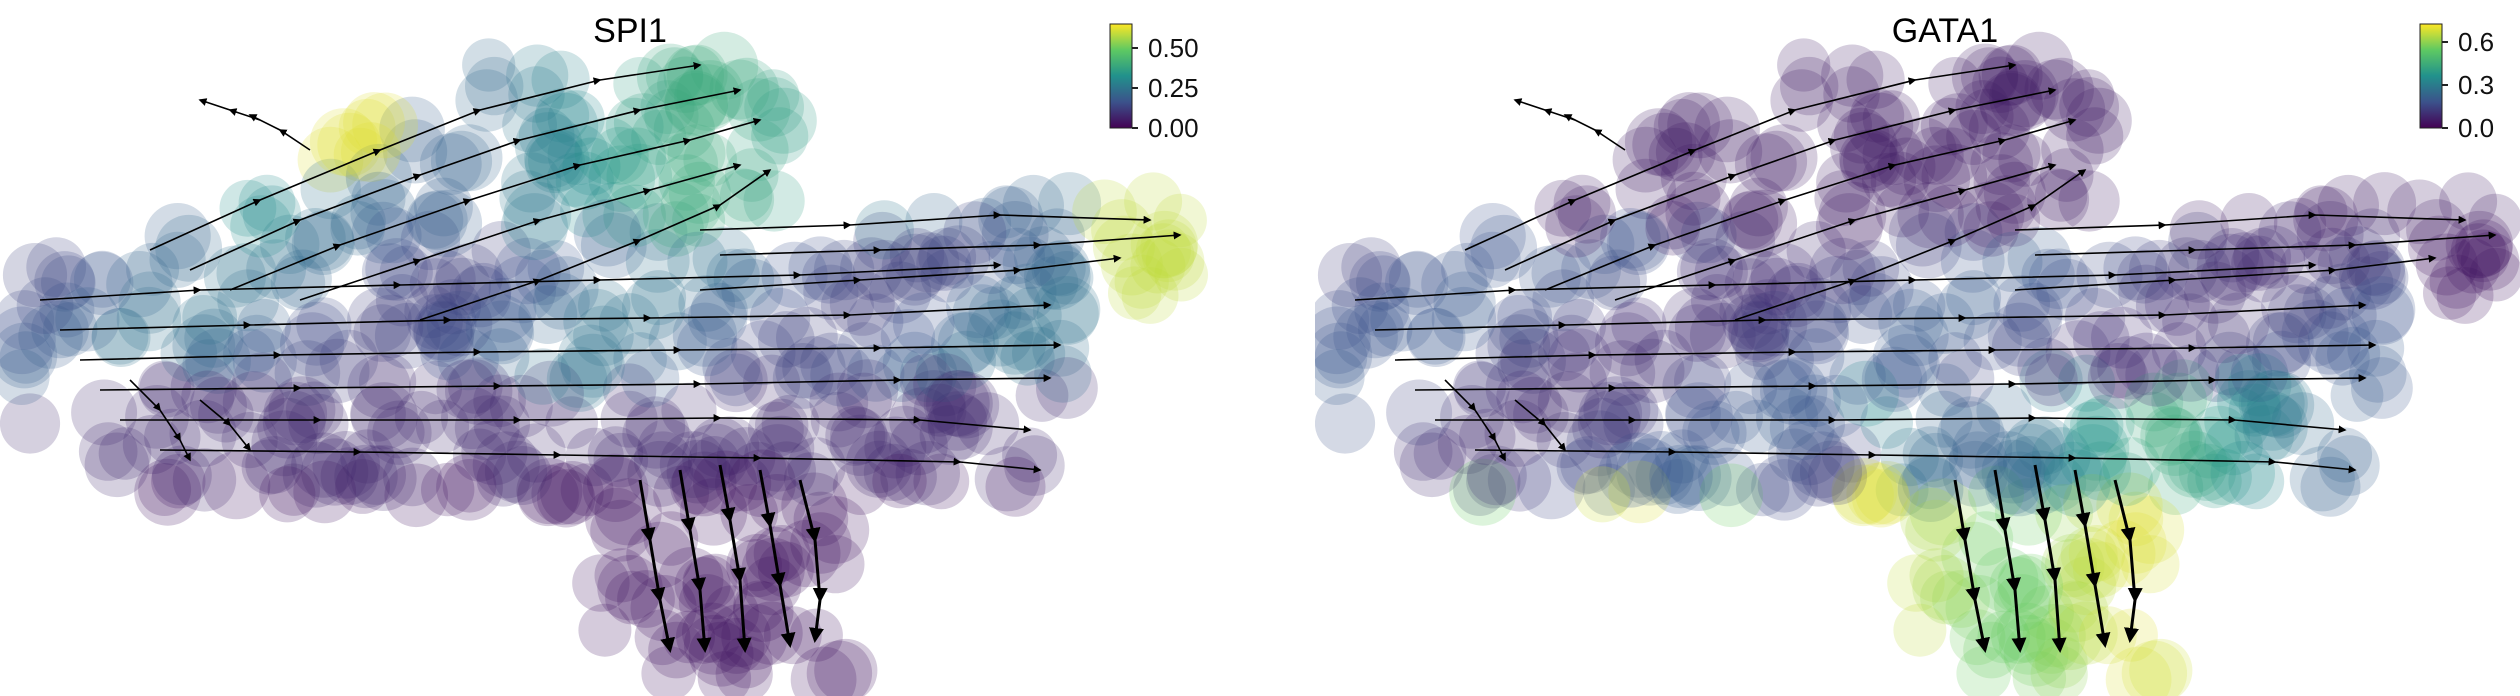 This screenshot has height=696, width=2520. Describe the element at coordinates (2476, 42) in the screenshot. I see `gata1-colorbar-tick-2: 0.6` at that location.